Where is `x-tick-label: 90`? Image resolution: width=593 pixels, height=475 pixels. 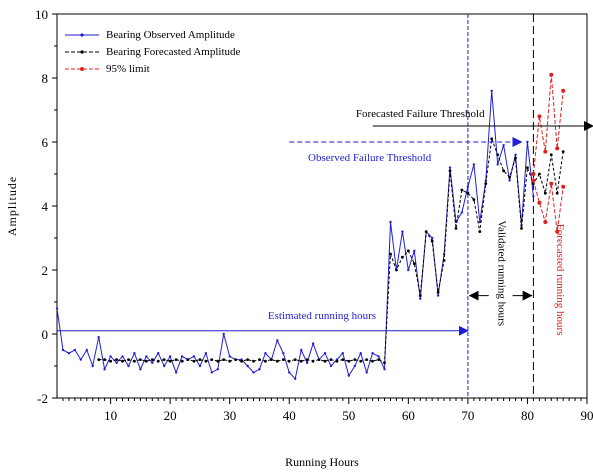
x-tick-label: 90 is located at coordinates (587, 415).